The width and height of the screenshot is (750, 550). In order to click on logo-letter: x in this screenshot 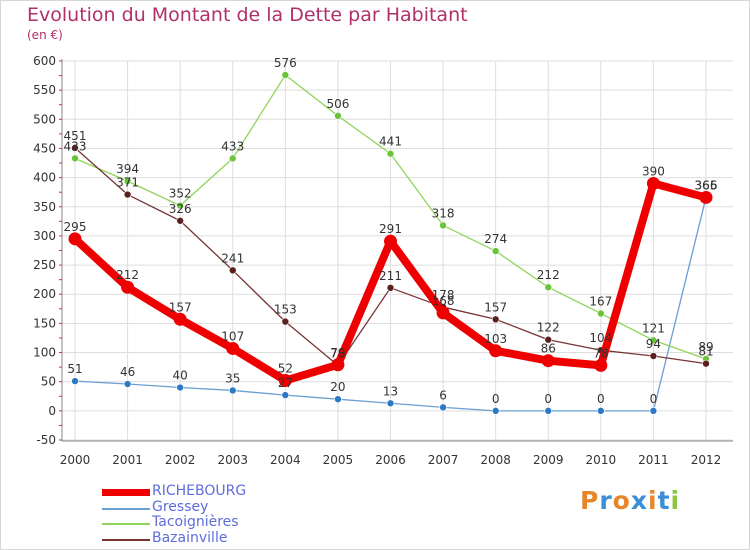, I will do `click(639, 500)`.